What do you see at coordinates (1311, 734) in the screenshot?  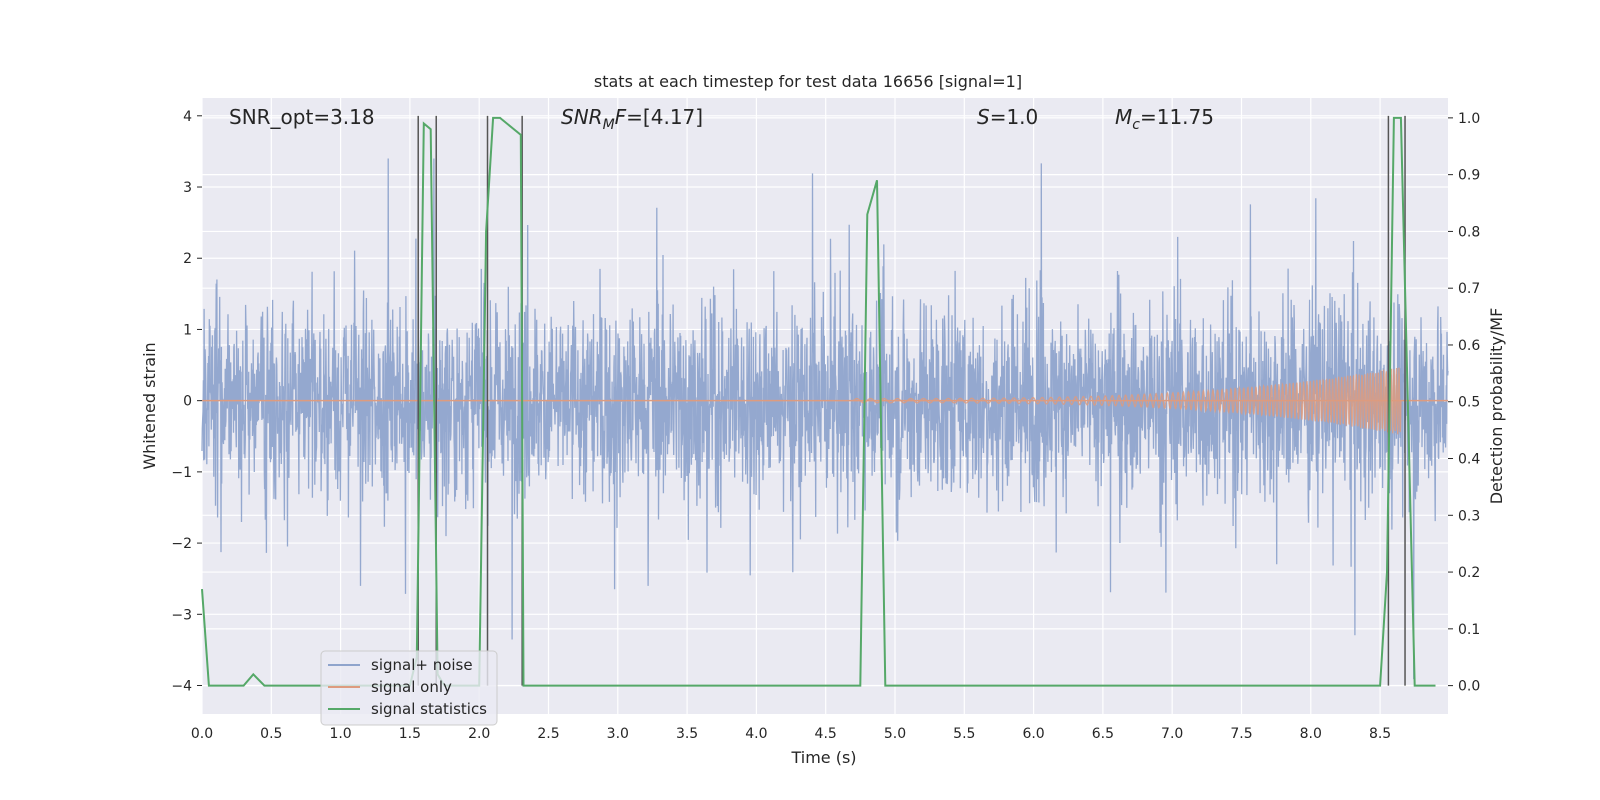 I see `x-tick-label: 8.0` at bounding box center [1311, 734].